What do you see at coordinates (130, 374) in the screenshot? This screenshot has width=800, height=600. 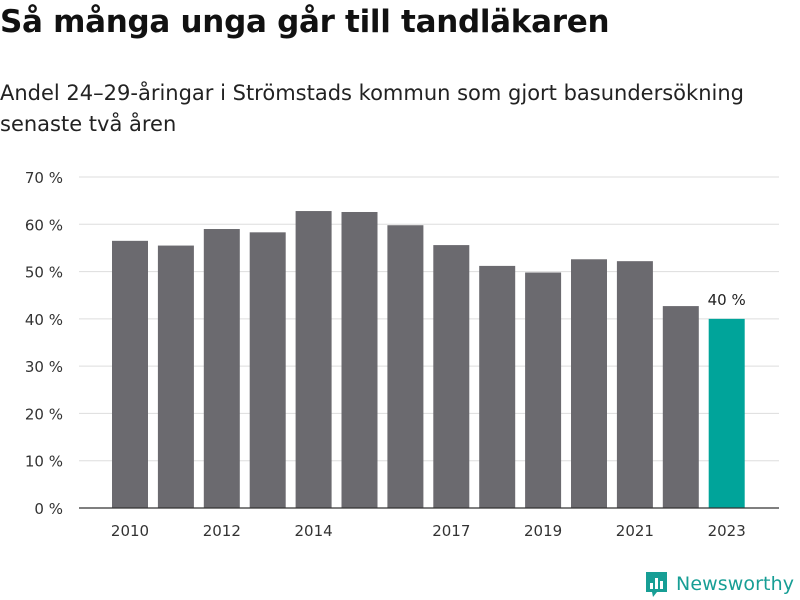 I see `bar-2010` at bounding box center [130, 374].